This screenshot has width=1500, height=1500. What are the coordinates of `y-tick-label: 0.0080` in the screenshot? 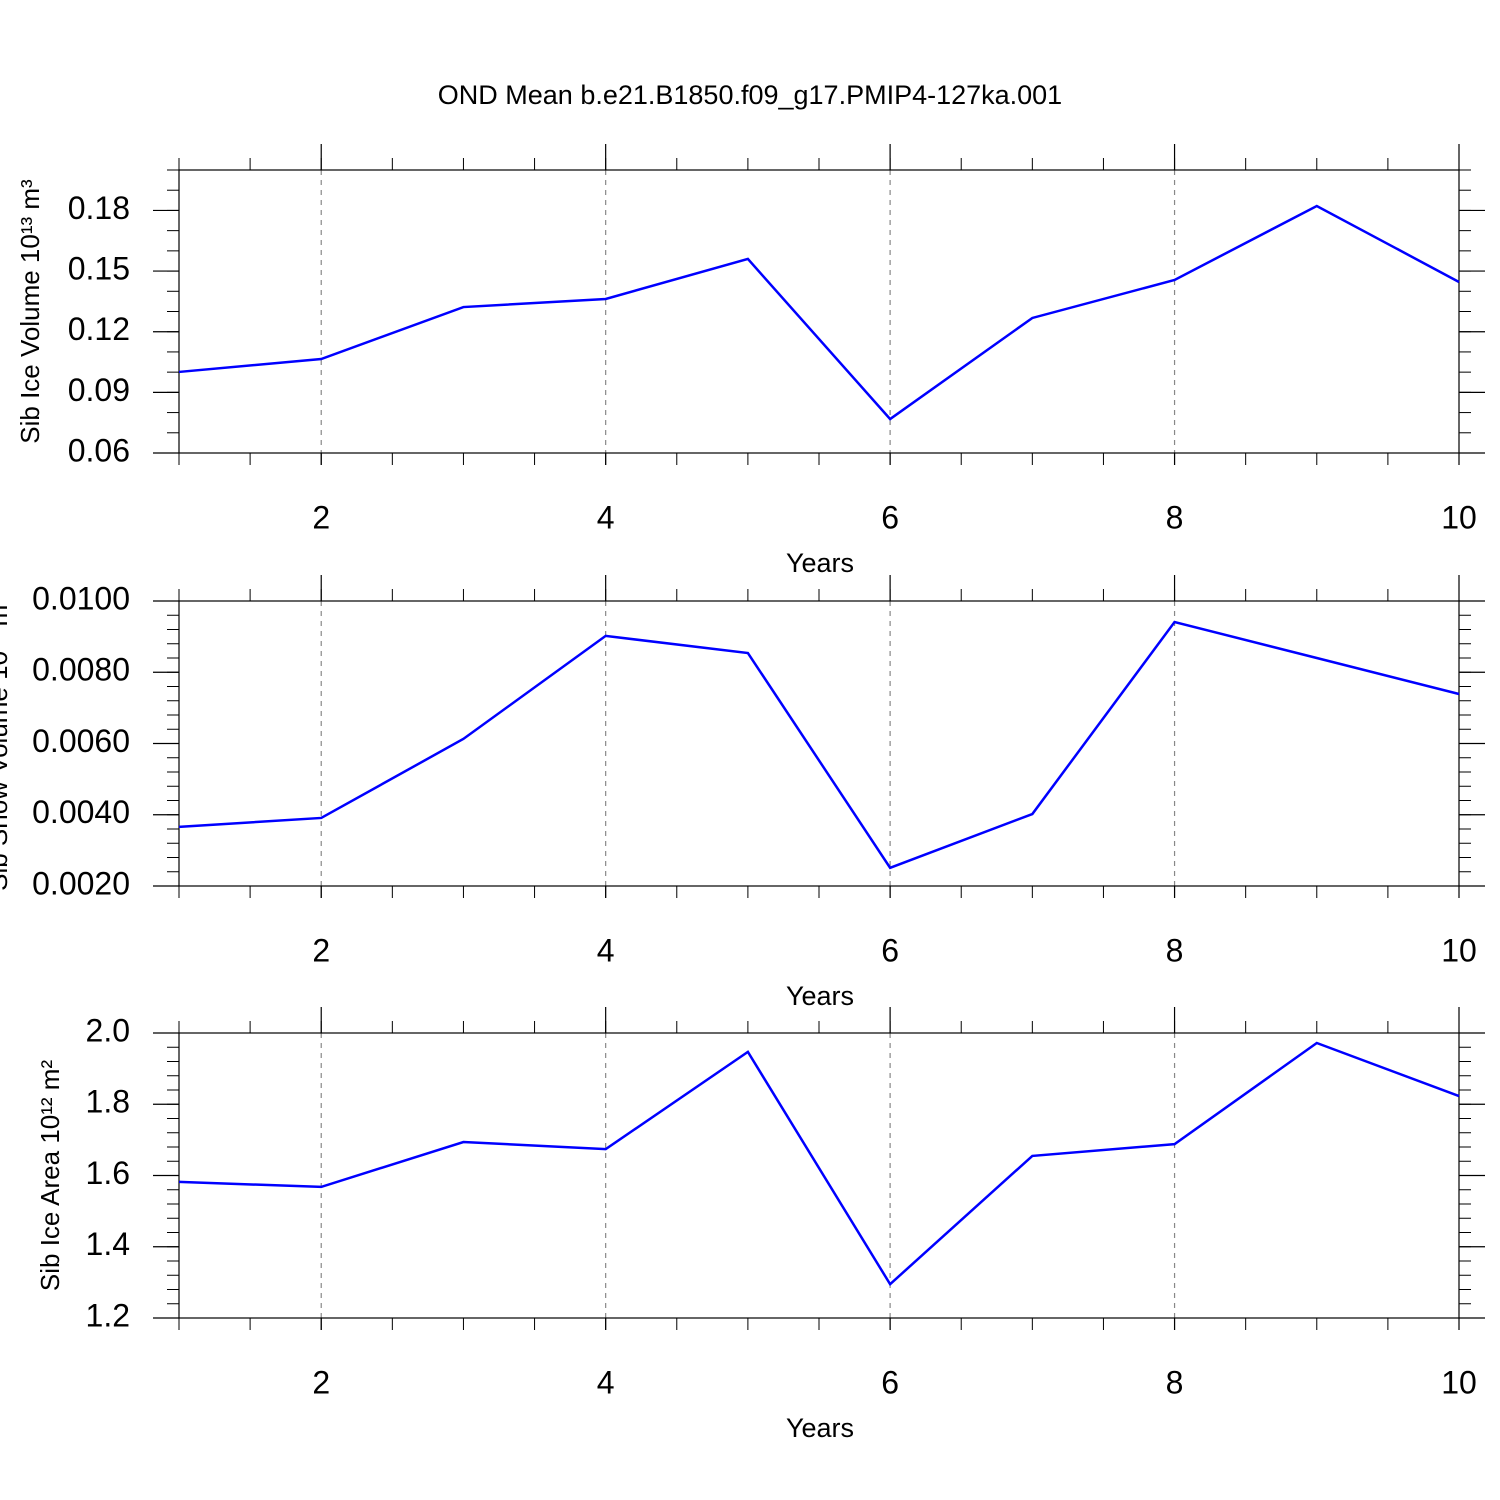 It's located at (81, 670).